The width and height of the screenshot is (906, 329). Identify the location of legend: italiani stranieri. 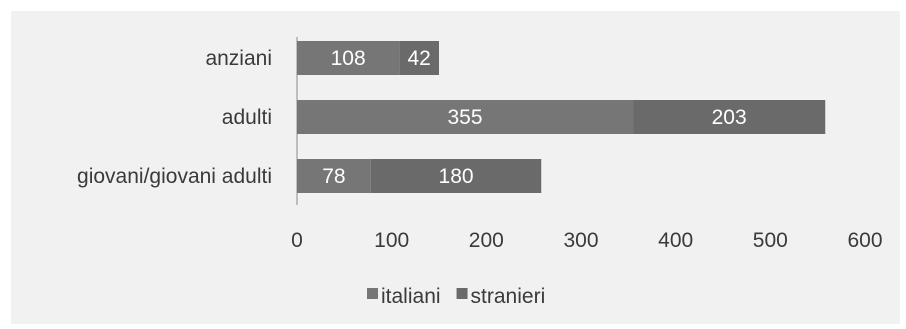
(456, 296).